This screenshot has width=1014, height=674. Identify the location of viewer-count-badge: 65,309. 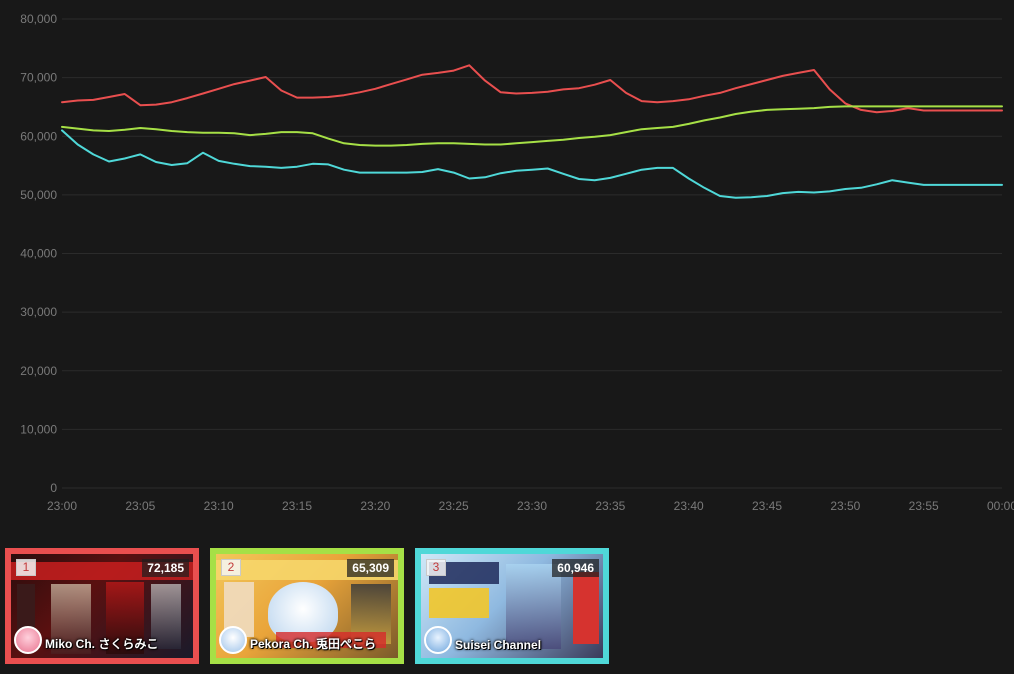
(370, 568).